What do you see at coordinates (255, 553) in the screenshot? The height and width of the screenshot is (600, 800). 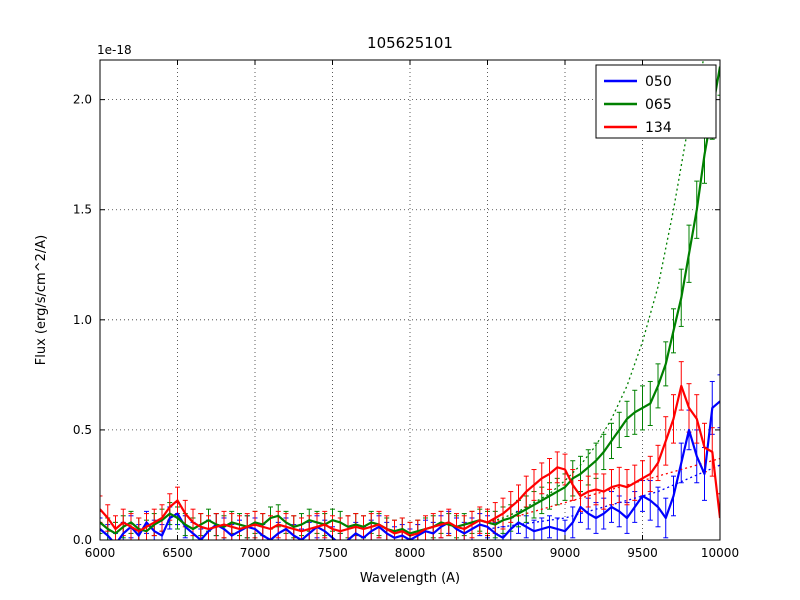 I see `x-tick-label: 7000` at bounding box center [255, 553].